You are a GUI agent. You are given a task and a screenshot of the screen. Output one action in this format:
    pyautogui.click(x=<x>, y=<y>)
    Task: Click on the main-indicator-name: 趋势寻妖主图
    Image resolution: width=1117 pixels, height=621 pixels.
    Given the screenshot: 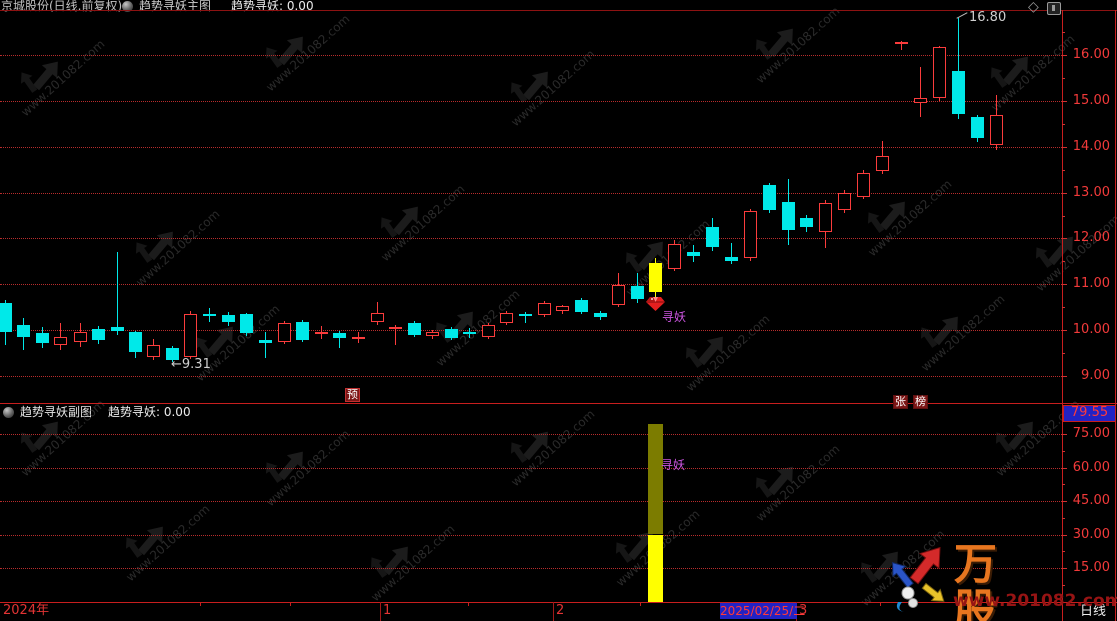 What is the action you would take?
    pyautogui.click(x=175, y=6)
    